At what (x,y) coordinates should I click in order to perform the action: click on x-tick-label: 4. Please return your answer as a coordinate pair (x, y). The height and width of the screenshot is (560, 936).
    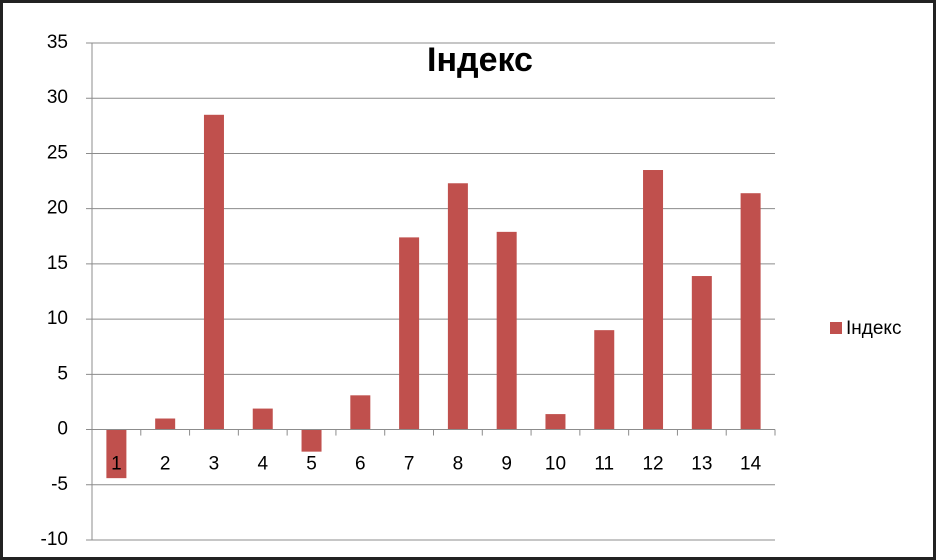
    Looking at the image, I should click on (262, 464).